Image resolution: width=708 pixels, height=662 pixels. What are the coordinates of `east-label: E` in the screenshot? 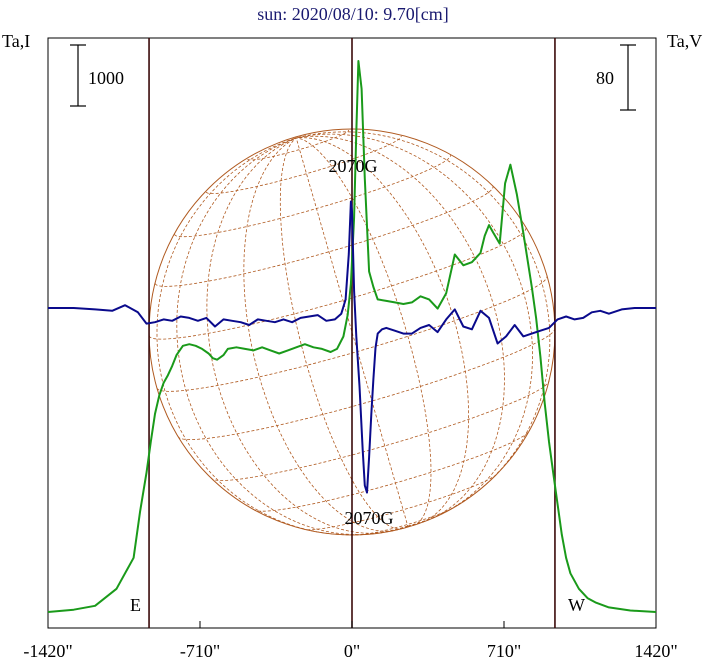 It's located at (135, 605).